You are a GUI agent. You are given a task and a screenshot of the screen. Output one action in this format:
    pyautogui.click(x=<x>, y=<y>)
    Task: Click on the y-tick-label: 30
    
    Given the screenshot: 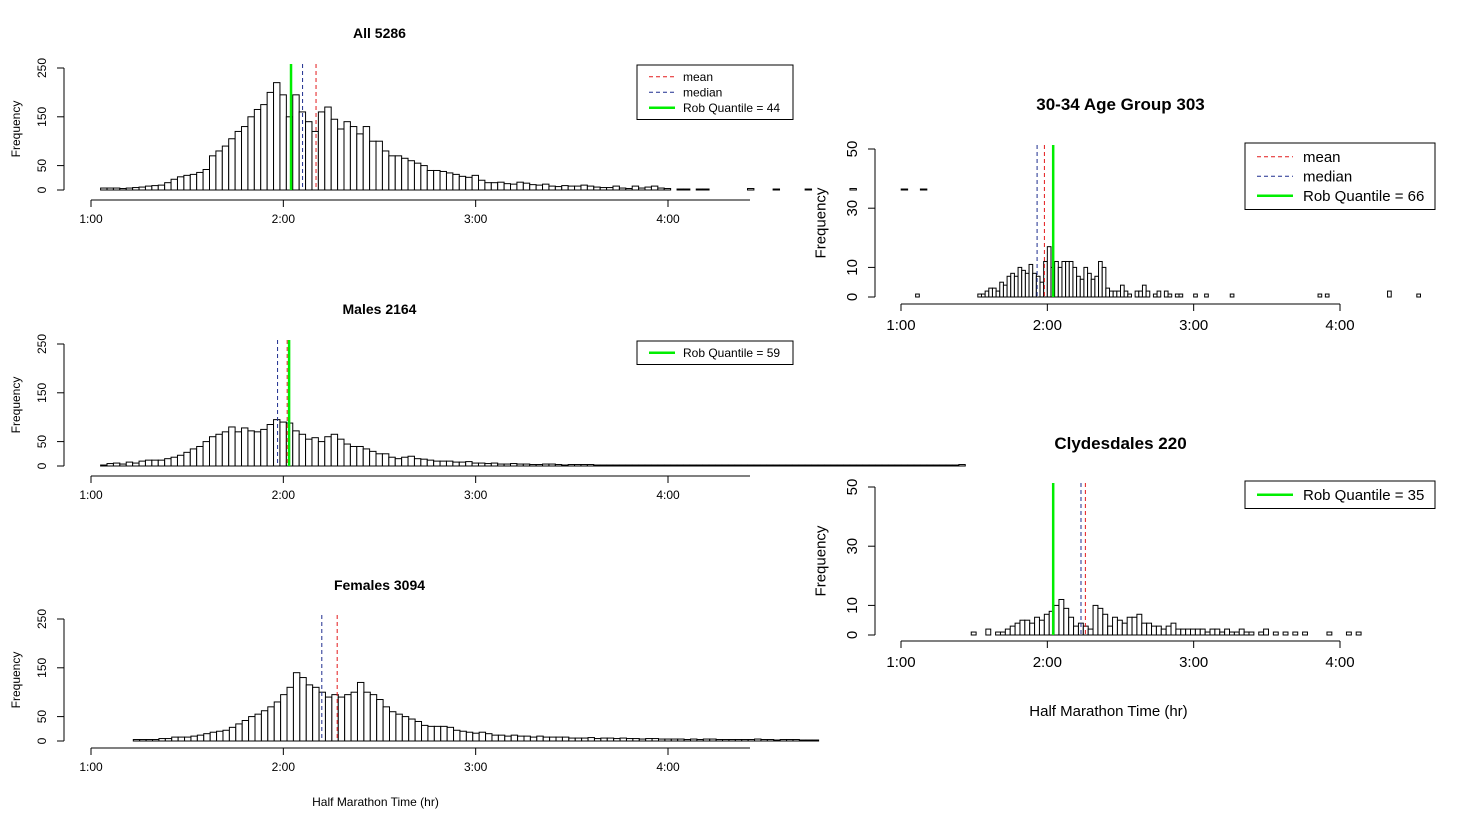 What is the action you would take?
    pyautogui.click(x=852, y=208)
    